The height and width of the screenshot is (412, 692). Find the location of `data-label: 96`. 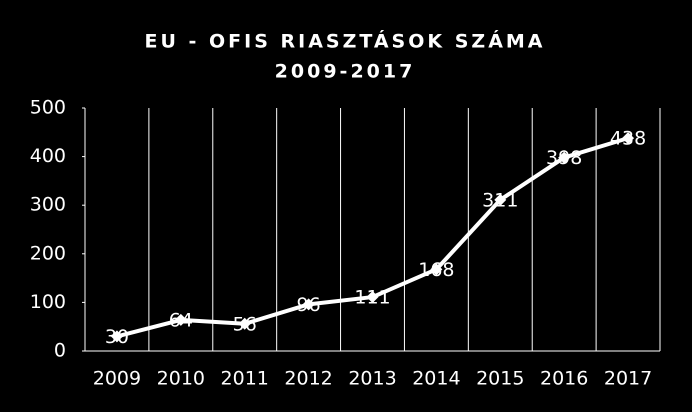

data-label: 96 is located at coordinates (309, 305).